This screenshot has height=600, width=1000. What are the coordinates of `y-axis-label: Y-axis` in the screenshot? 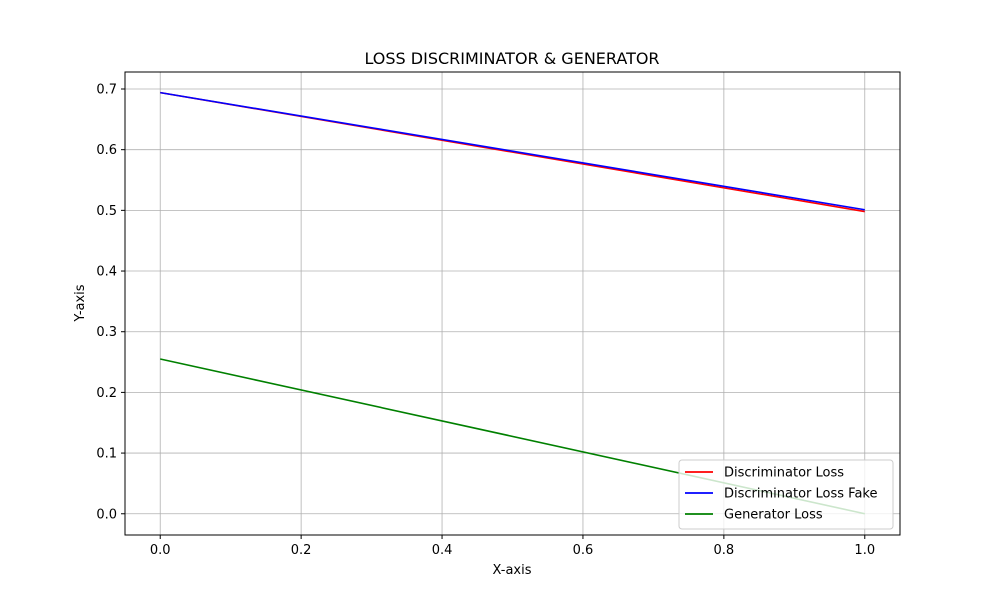 It's located at (80, 303).